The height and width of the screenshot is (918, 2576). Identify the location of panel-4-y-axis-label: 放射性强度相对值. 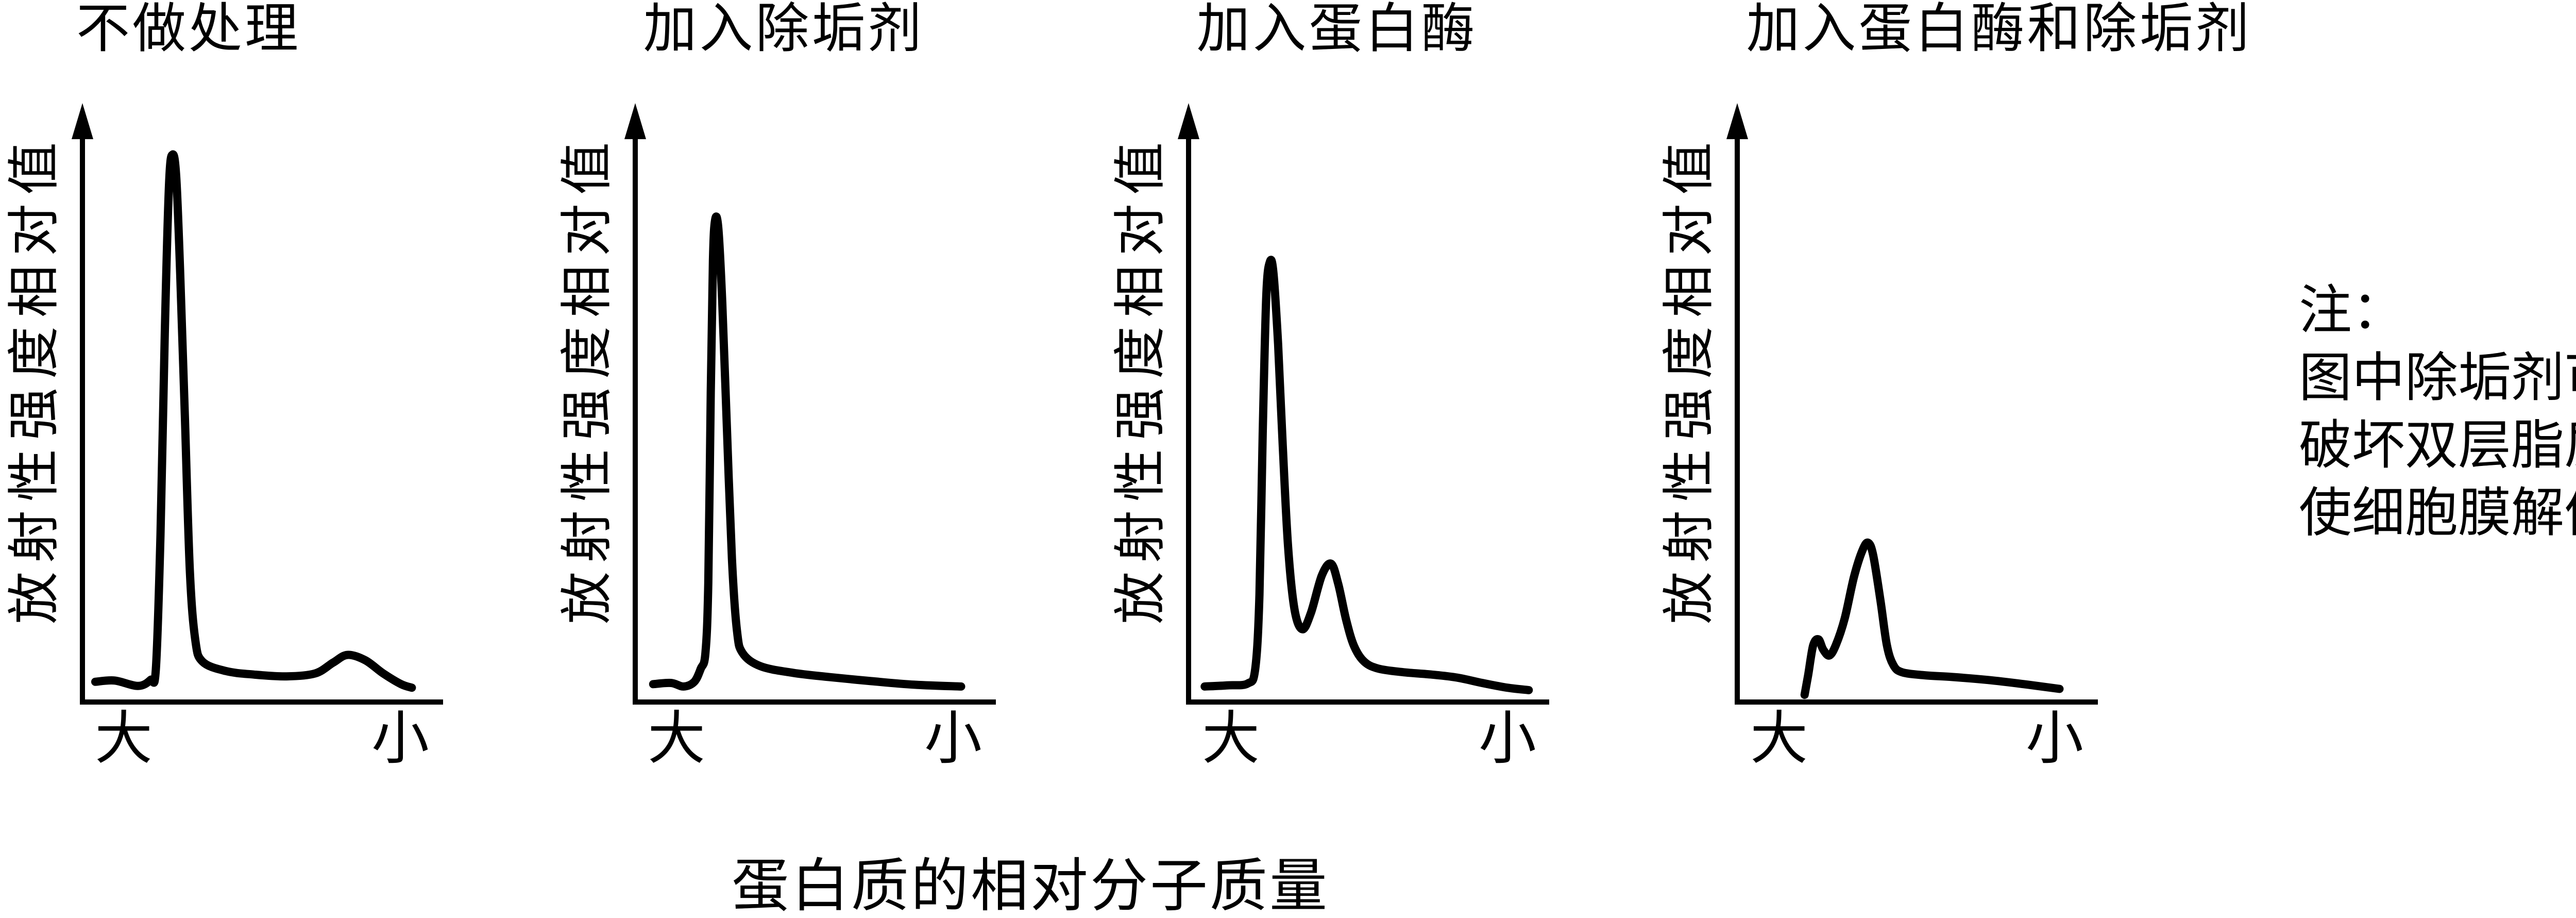
(1689, 378).